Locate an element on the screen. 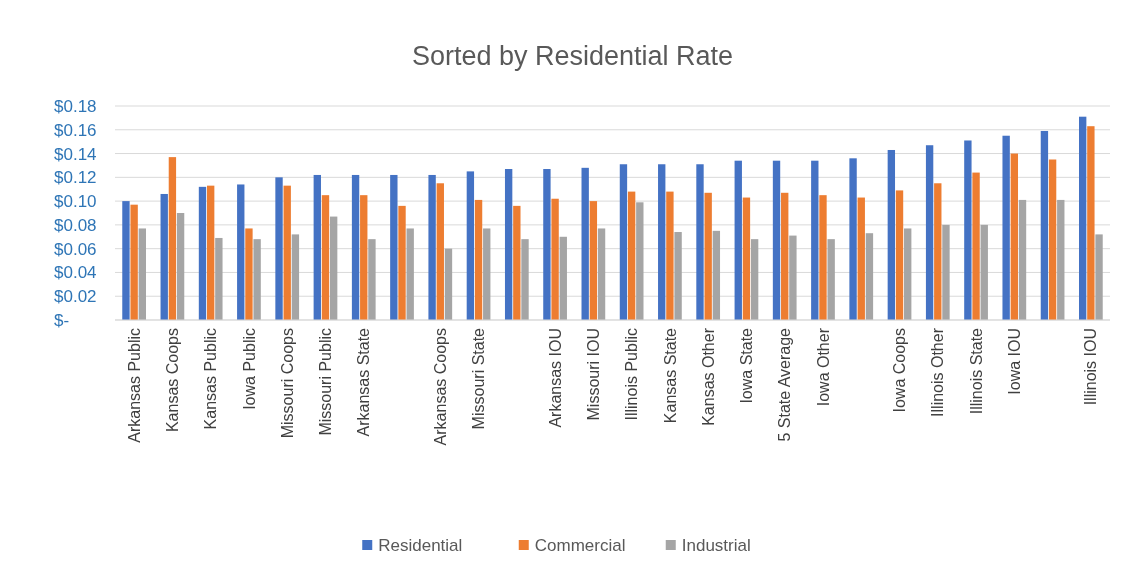 Image resolution: width=1126 pixels, height=579 pixels. x-tick-label: Illinois IOU is located at coordinates (1091, 367).